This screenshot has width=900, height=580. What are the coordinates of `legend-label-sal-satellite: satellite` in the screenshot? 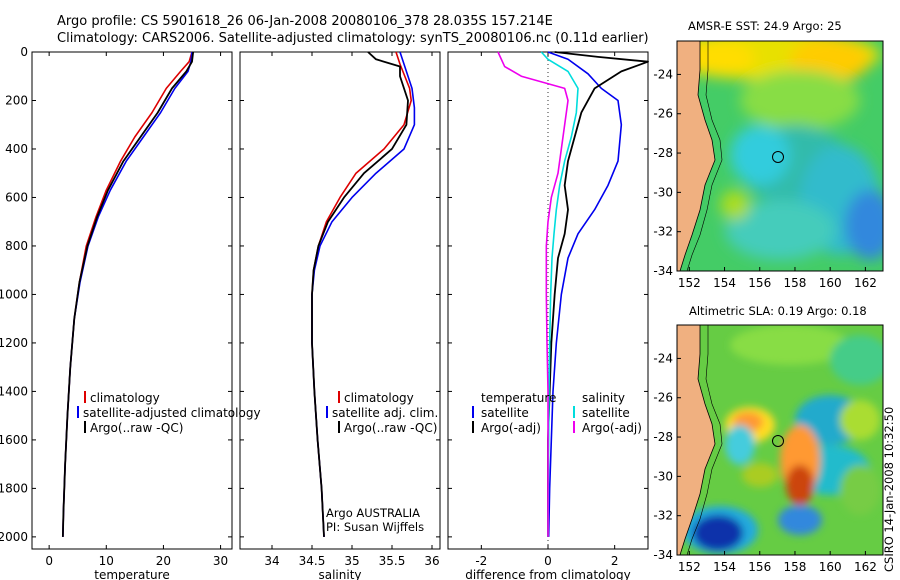 It's located at (606, 413).